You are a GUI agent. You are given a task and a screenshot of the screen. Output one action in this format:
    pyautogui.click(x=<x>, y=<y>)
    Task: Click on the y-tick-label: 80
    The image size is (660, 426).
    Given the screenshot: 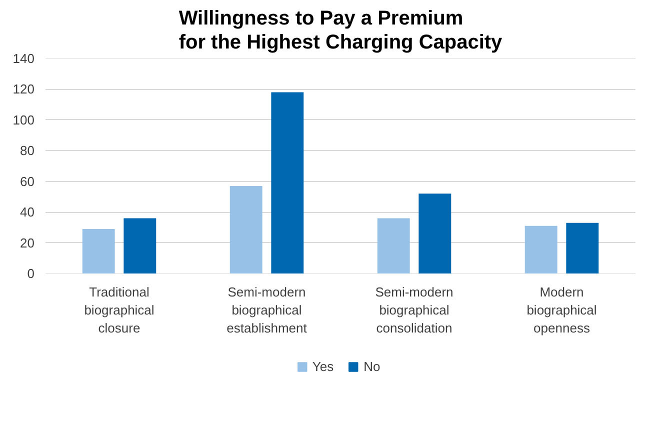 What is the action you would take?
    pyautogui.click(x=27, y=150)
    